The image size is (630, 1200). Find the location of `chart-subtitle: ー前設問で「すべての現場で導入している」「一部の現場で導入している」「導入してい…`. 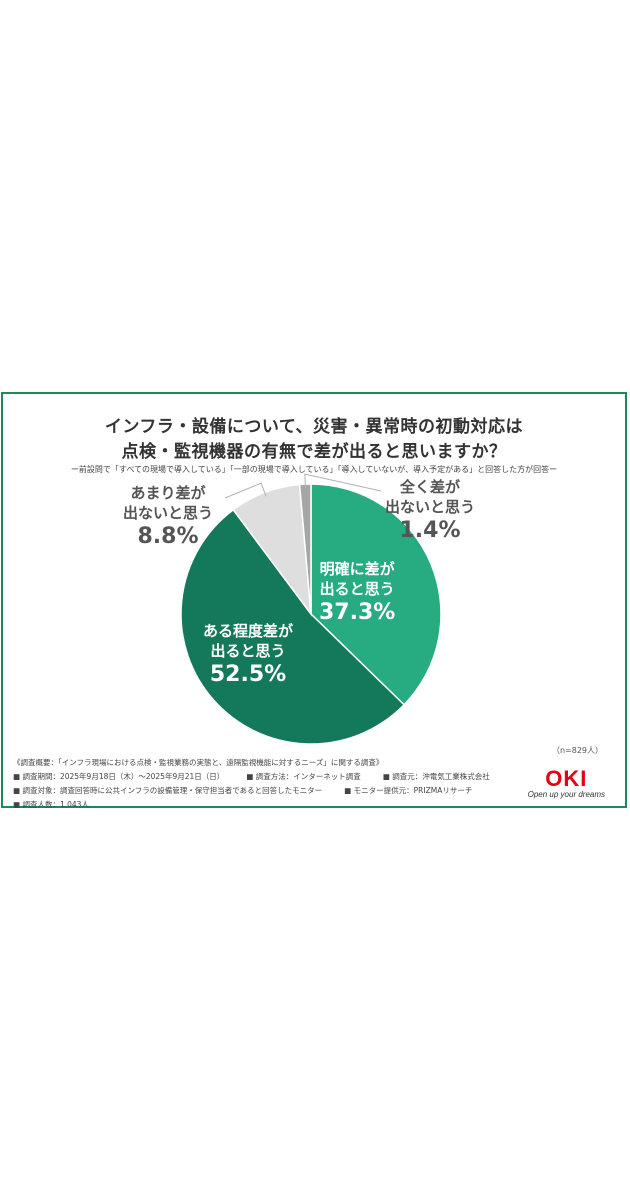

chart-subtitle: ー前設問で「すべての現場で導入している」「一部の現場で導入している」「導入してい… is located at coordinates (314, 469).